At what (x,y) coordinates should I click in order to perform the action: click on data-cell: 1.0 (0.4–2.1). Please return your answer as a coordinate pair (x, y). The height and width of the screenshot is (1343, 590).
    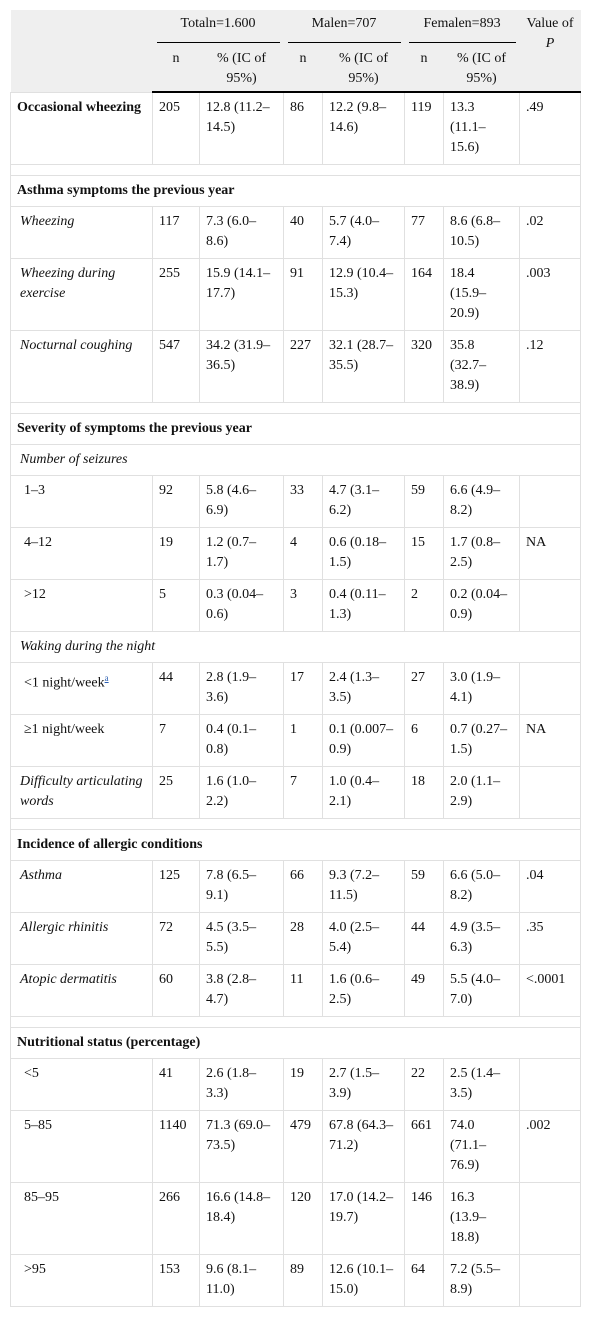
    Looking at the image, I should click on (363, 792).